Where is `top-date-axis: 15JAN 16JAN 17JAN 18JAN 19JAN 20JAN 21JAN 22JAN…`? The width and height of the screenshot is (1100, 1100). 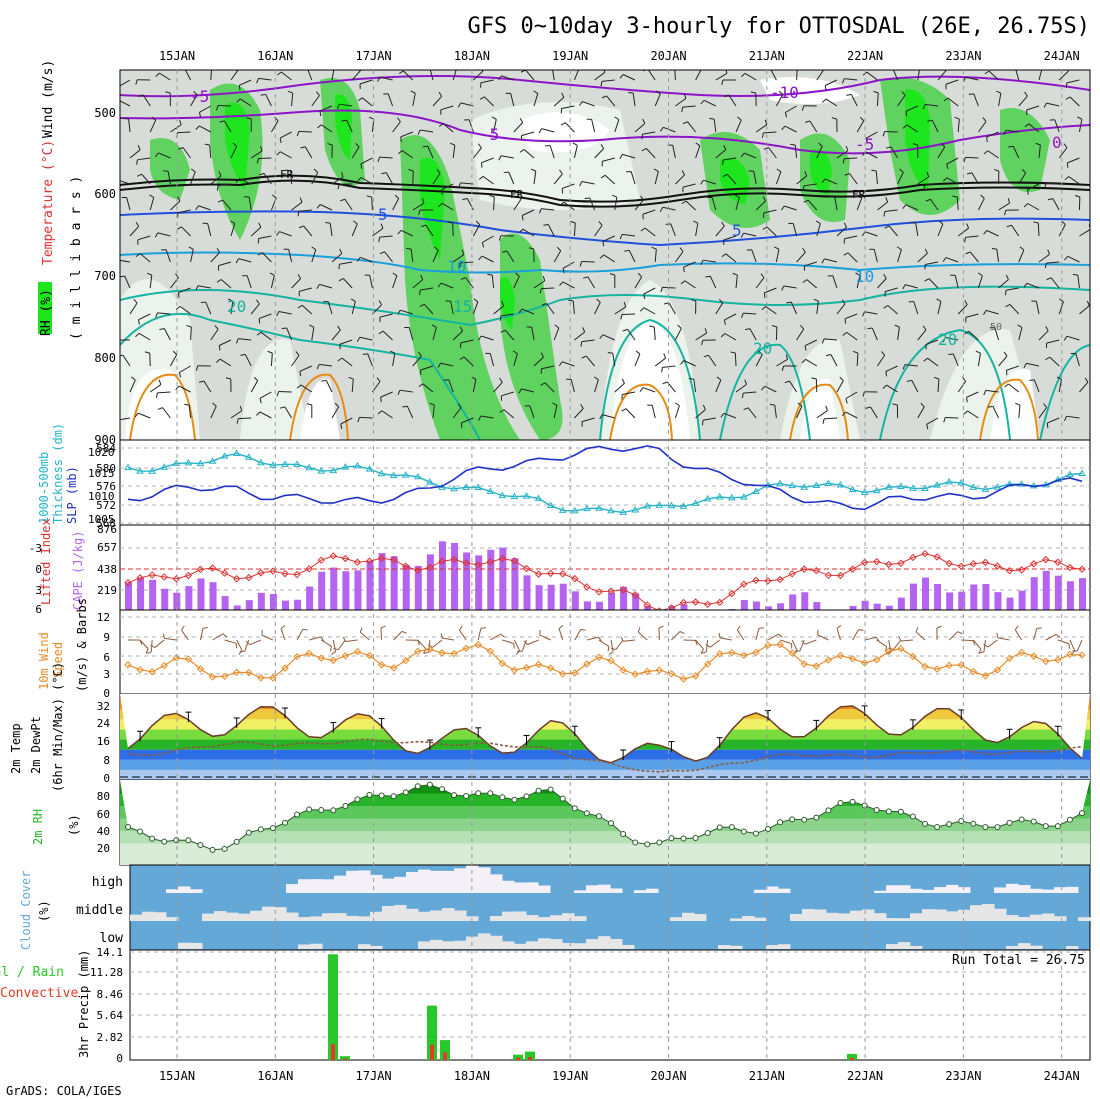
top-date-axis: 15JAN 16JAN 17JAN 18JAN 19JAN 20JAN 21JAN 22JAN… is located at coordinates (619, 56).